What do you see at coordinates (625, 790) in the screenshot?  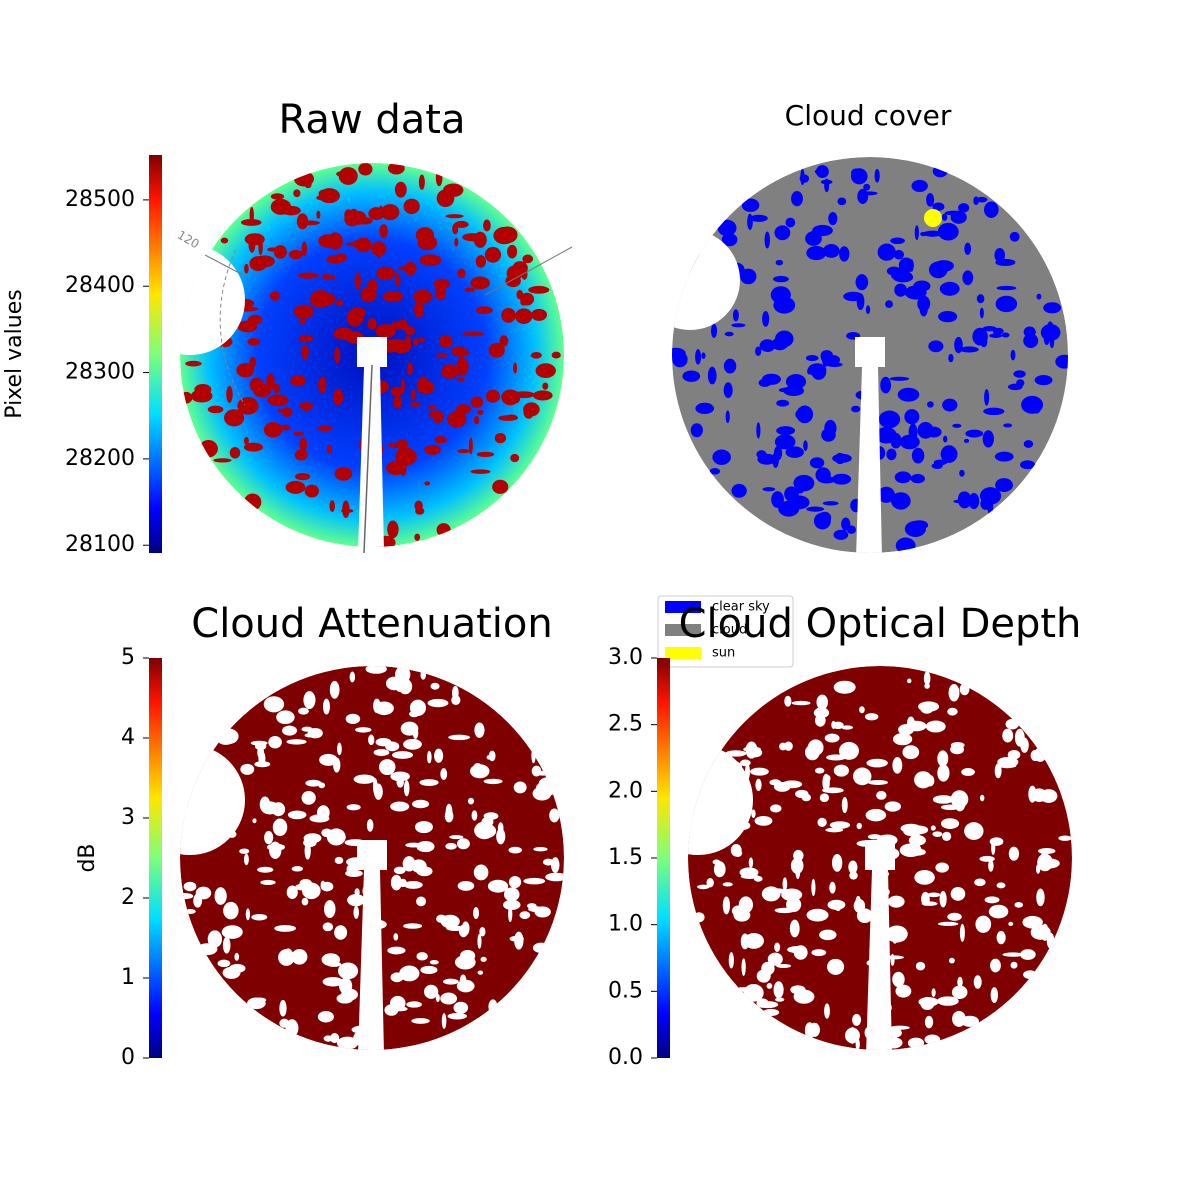 I see `colorbar-tick-label: 2.0` at bounding box center [625, 790].